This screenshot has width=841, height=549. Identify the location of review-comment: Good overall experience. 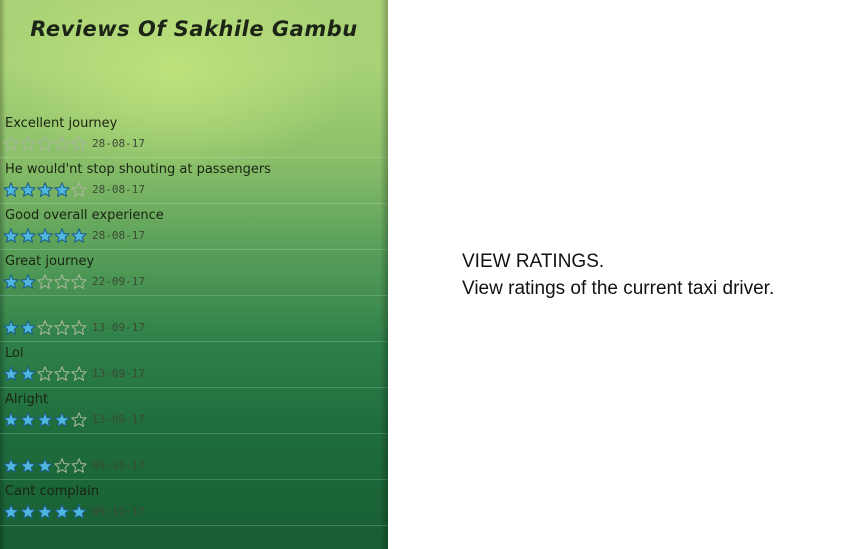
(84, 215).